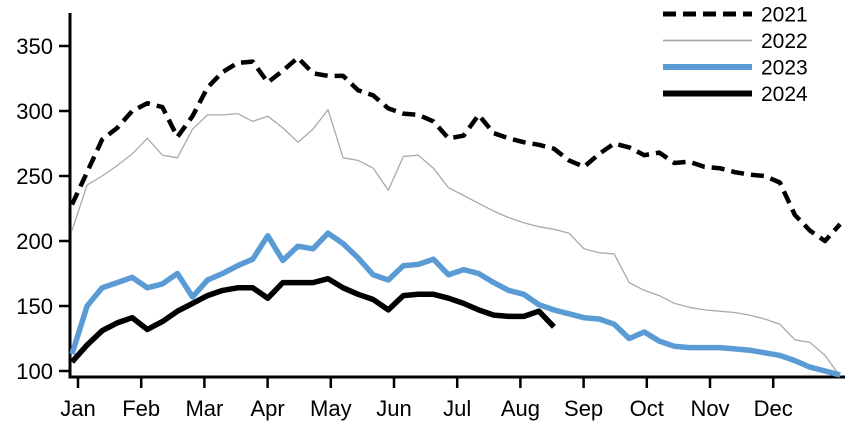 The height and width of the screenshot is (430, 852). Describe the element at coordinates (312, 319) in the screenshot. I see `series-line-2024` at that location.